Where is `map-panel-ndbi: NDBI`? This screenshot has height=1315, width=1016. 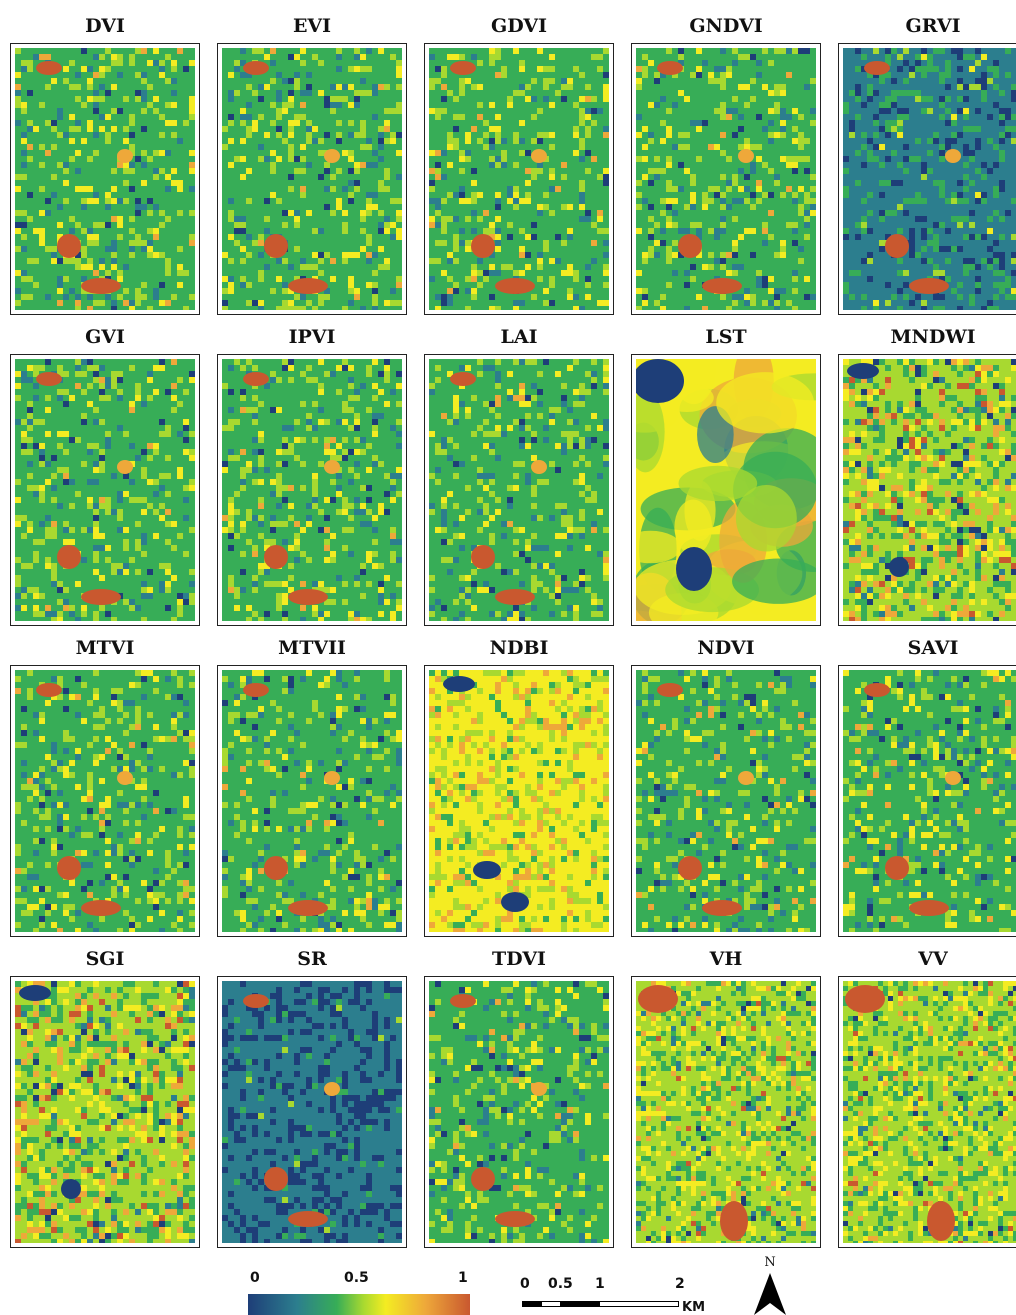 map-panel-ndbi: NDBI is located at coordinates (519, 786).